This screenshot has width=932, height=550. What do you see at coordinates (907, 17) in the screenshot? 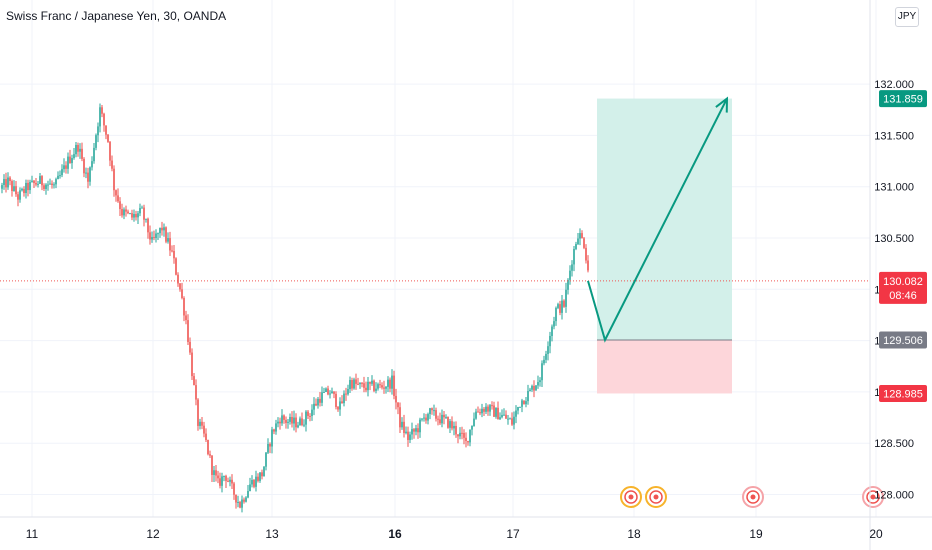
I see `currency-badge: JPY` at bounding box center [907, 17].